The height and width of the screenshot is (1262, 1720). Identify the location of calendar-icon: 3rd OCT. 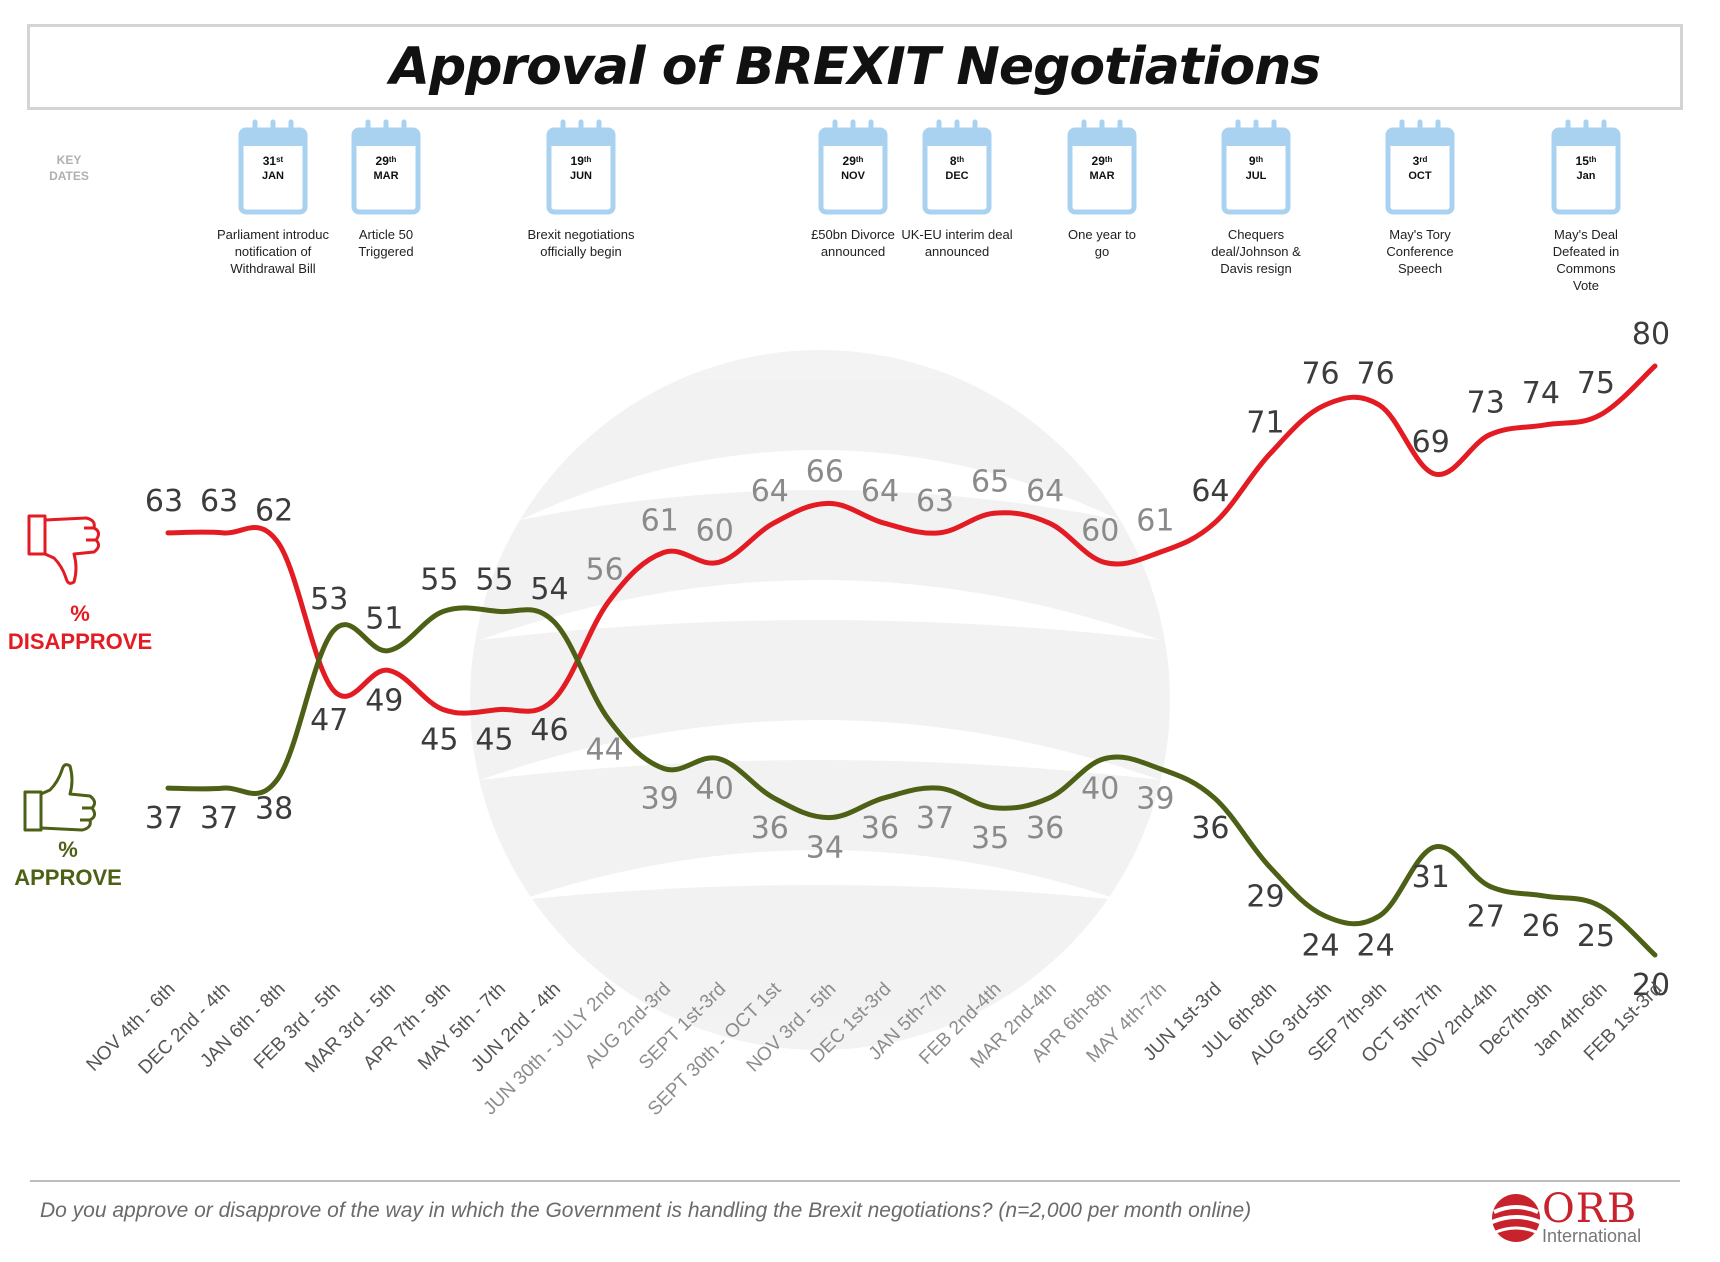
(1420, 167).